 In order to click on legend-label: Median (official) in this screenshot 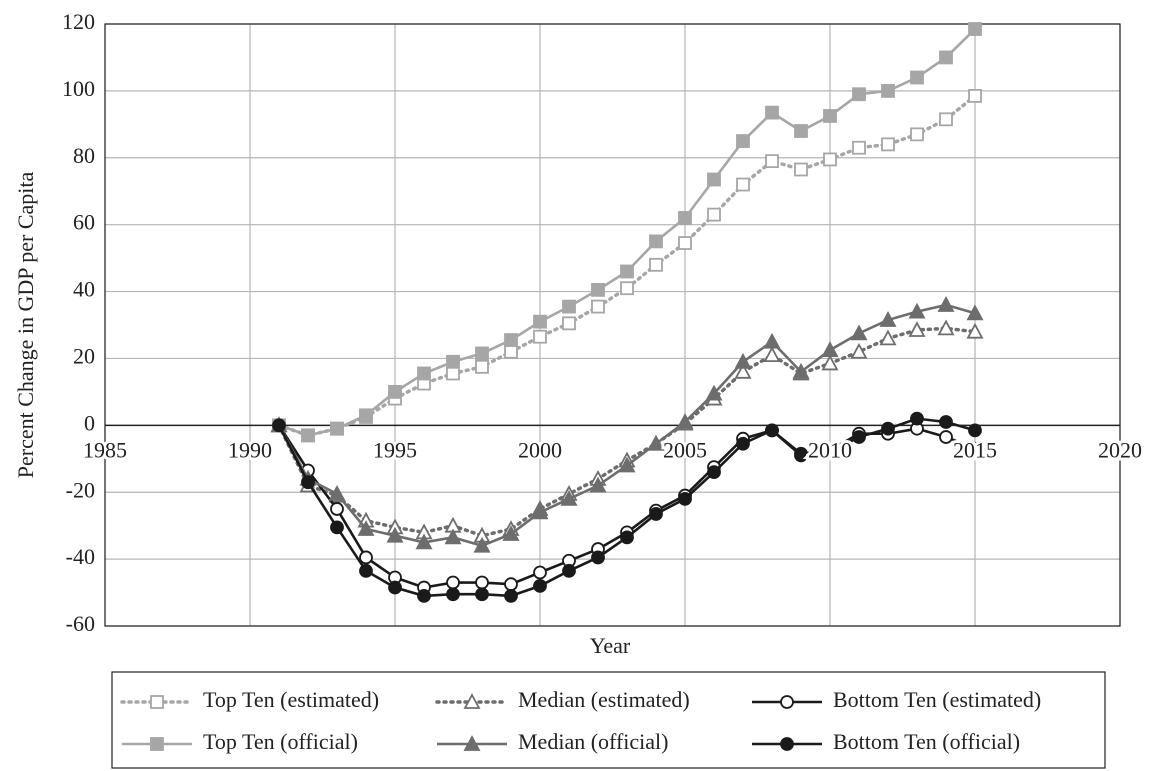, I will do `click(593, 741)`.